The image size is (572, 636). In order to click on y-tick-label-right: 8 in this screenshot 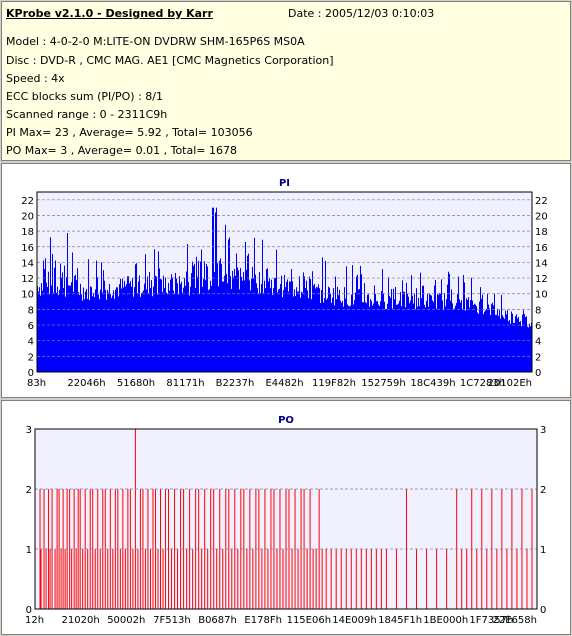, I will do `click(538, 310)`.